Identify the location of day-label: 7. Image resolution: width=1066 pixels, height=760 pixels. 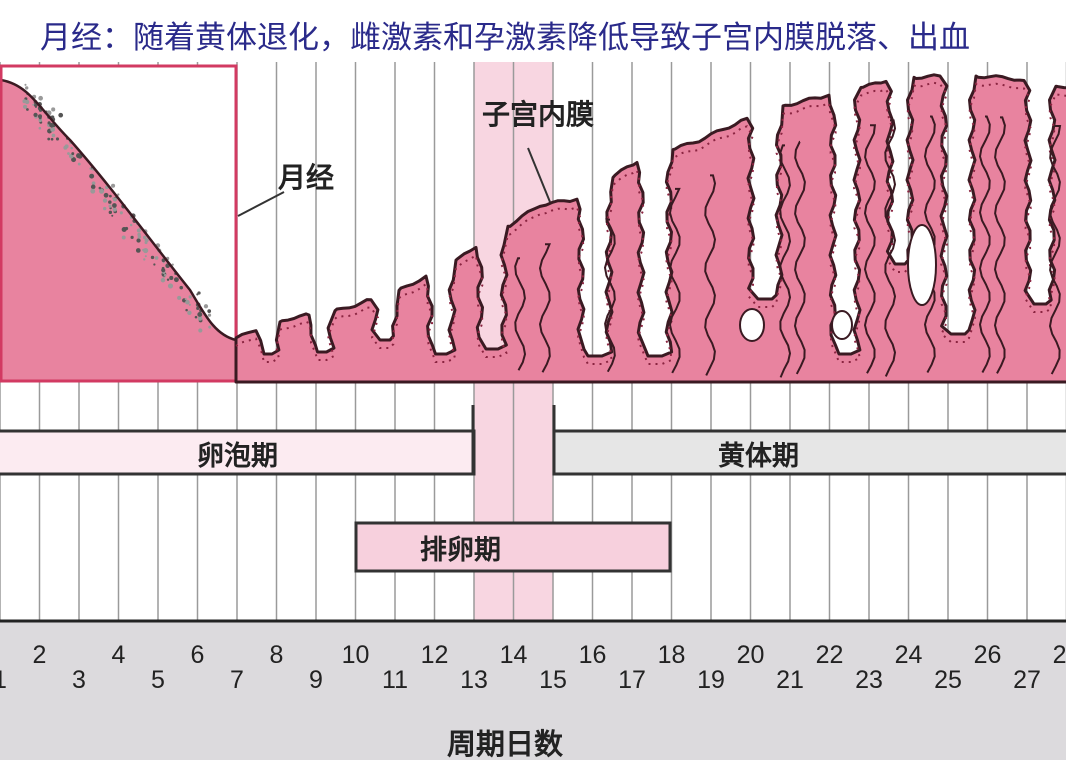
(237, 680).